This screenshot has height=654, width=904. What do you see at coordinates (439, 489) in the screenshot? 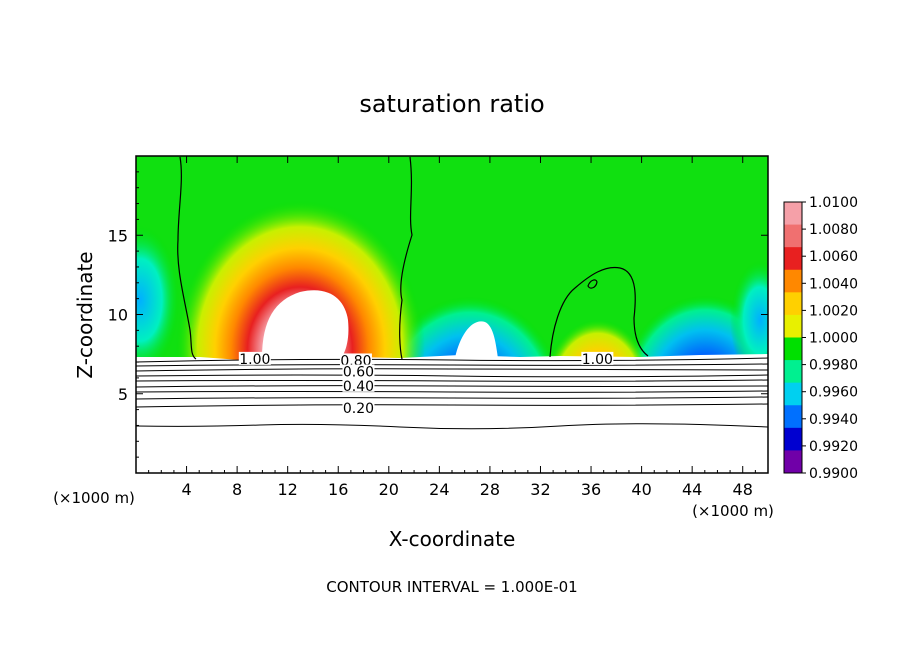
I see `x-tick-label: 24` at bounding box center [439, 489].